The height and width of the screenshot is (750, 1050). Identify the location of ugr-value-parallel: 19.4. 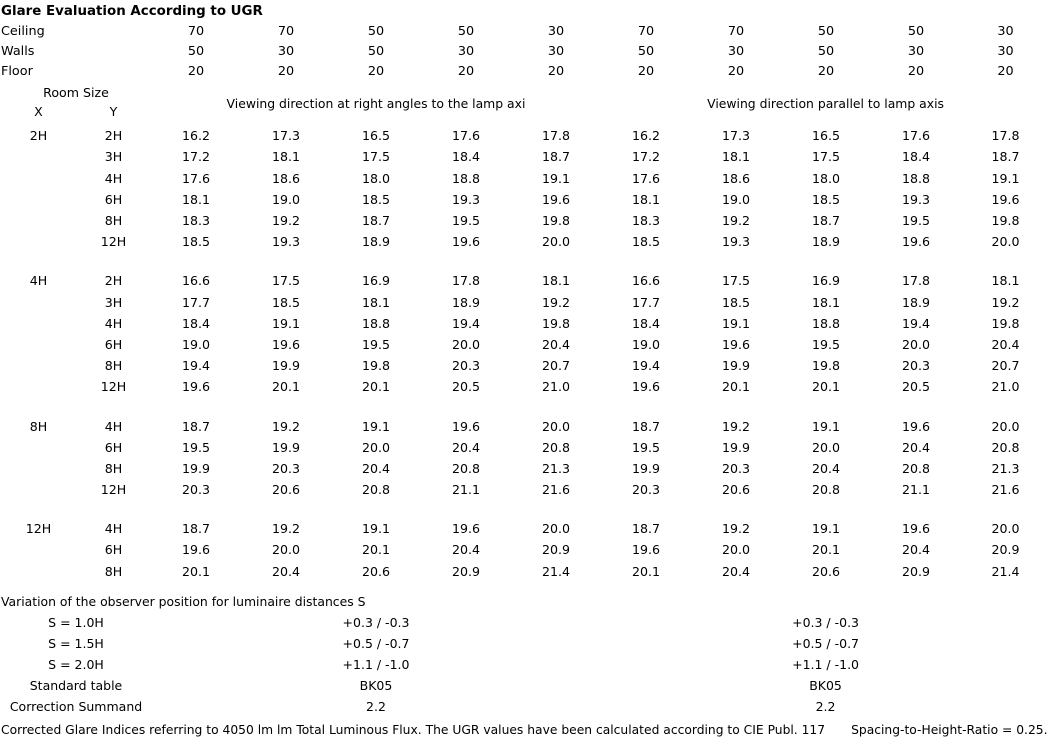
(646, 366).